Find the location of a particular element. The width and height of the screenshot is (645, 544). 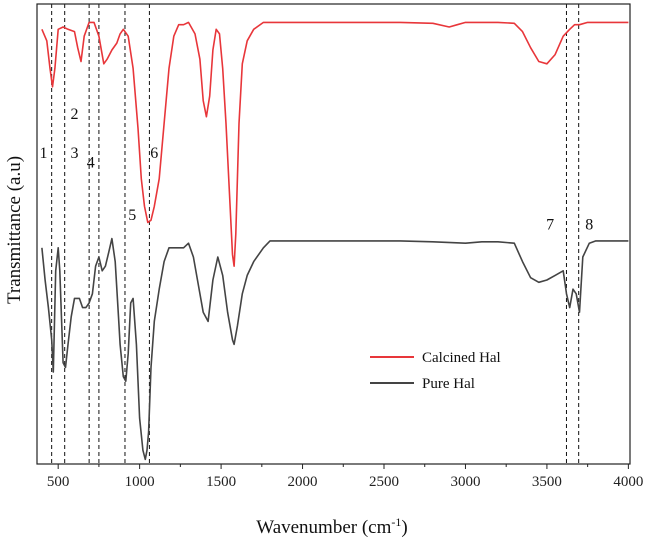

peak-label-8: 8 is located at coordinates (589, 224).